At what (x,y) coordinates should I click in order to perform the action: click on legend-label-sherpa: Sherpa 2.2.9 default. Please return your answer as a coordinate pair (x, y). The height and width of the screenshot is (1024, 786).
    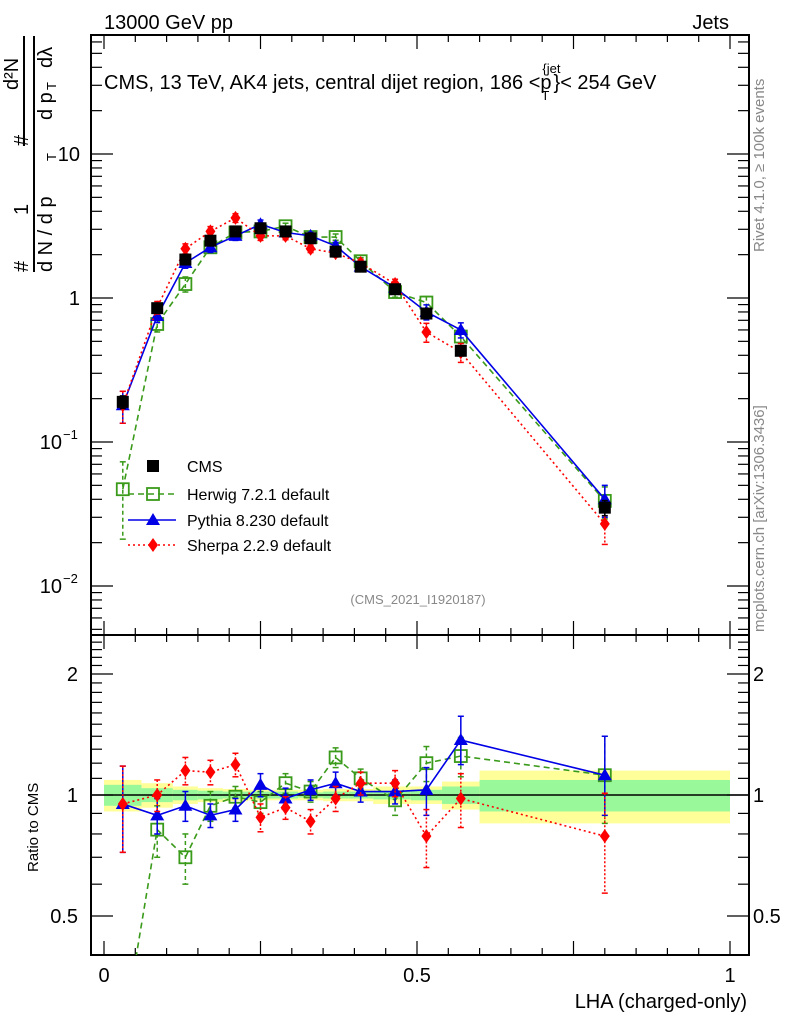
    Looking at the image, I should click on (259, 546).